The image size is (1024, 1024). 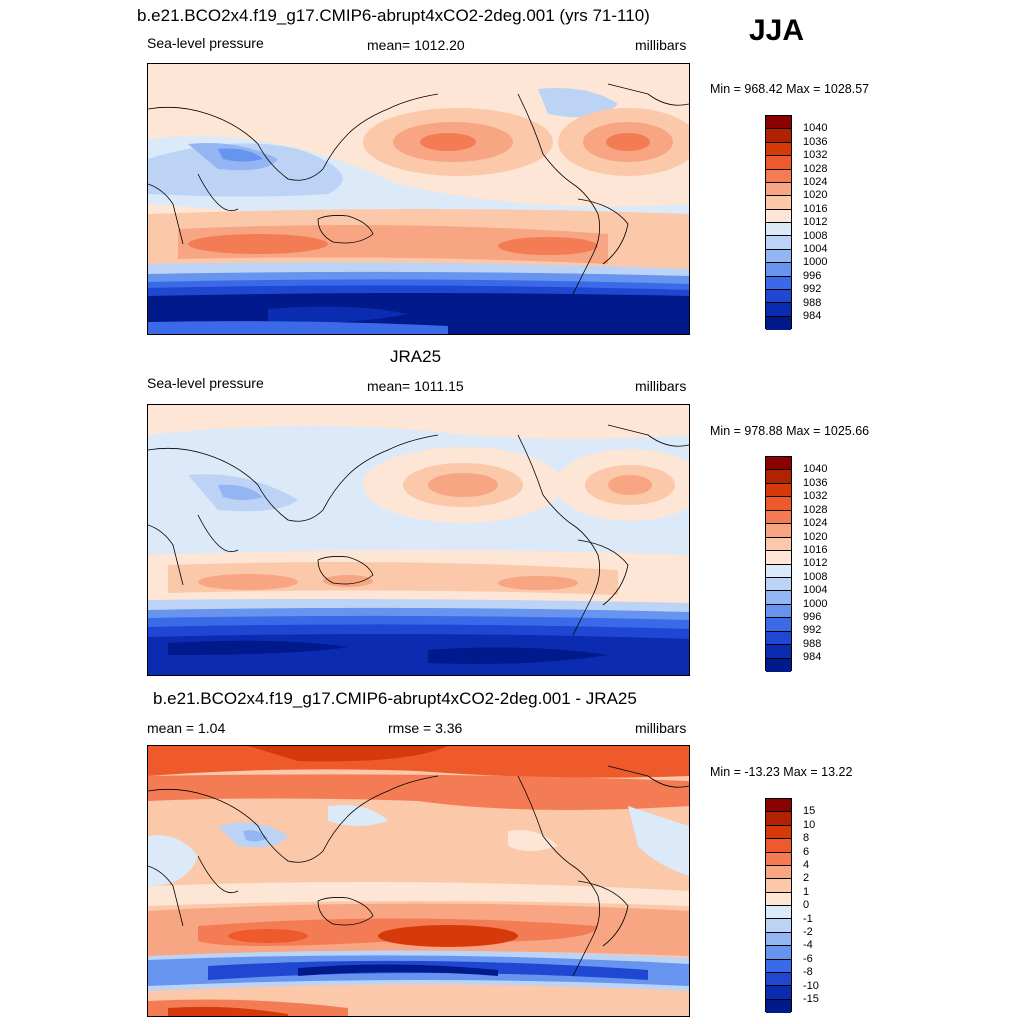 I want to click on panel2-colorbar-tick: 1008, so click(x=815, y=577).